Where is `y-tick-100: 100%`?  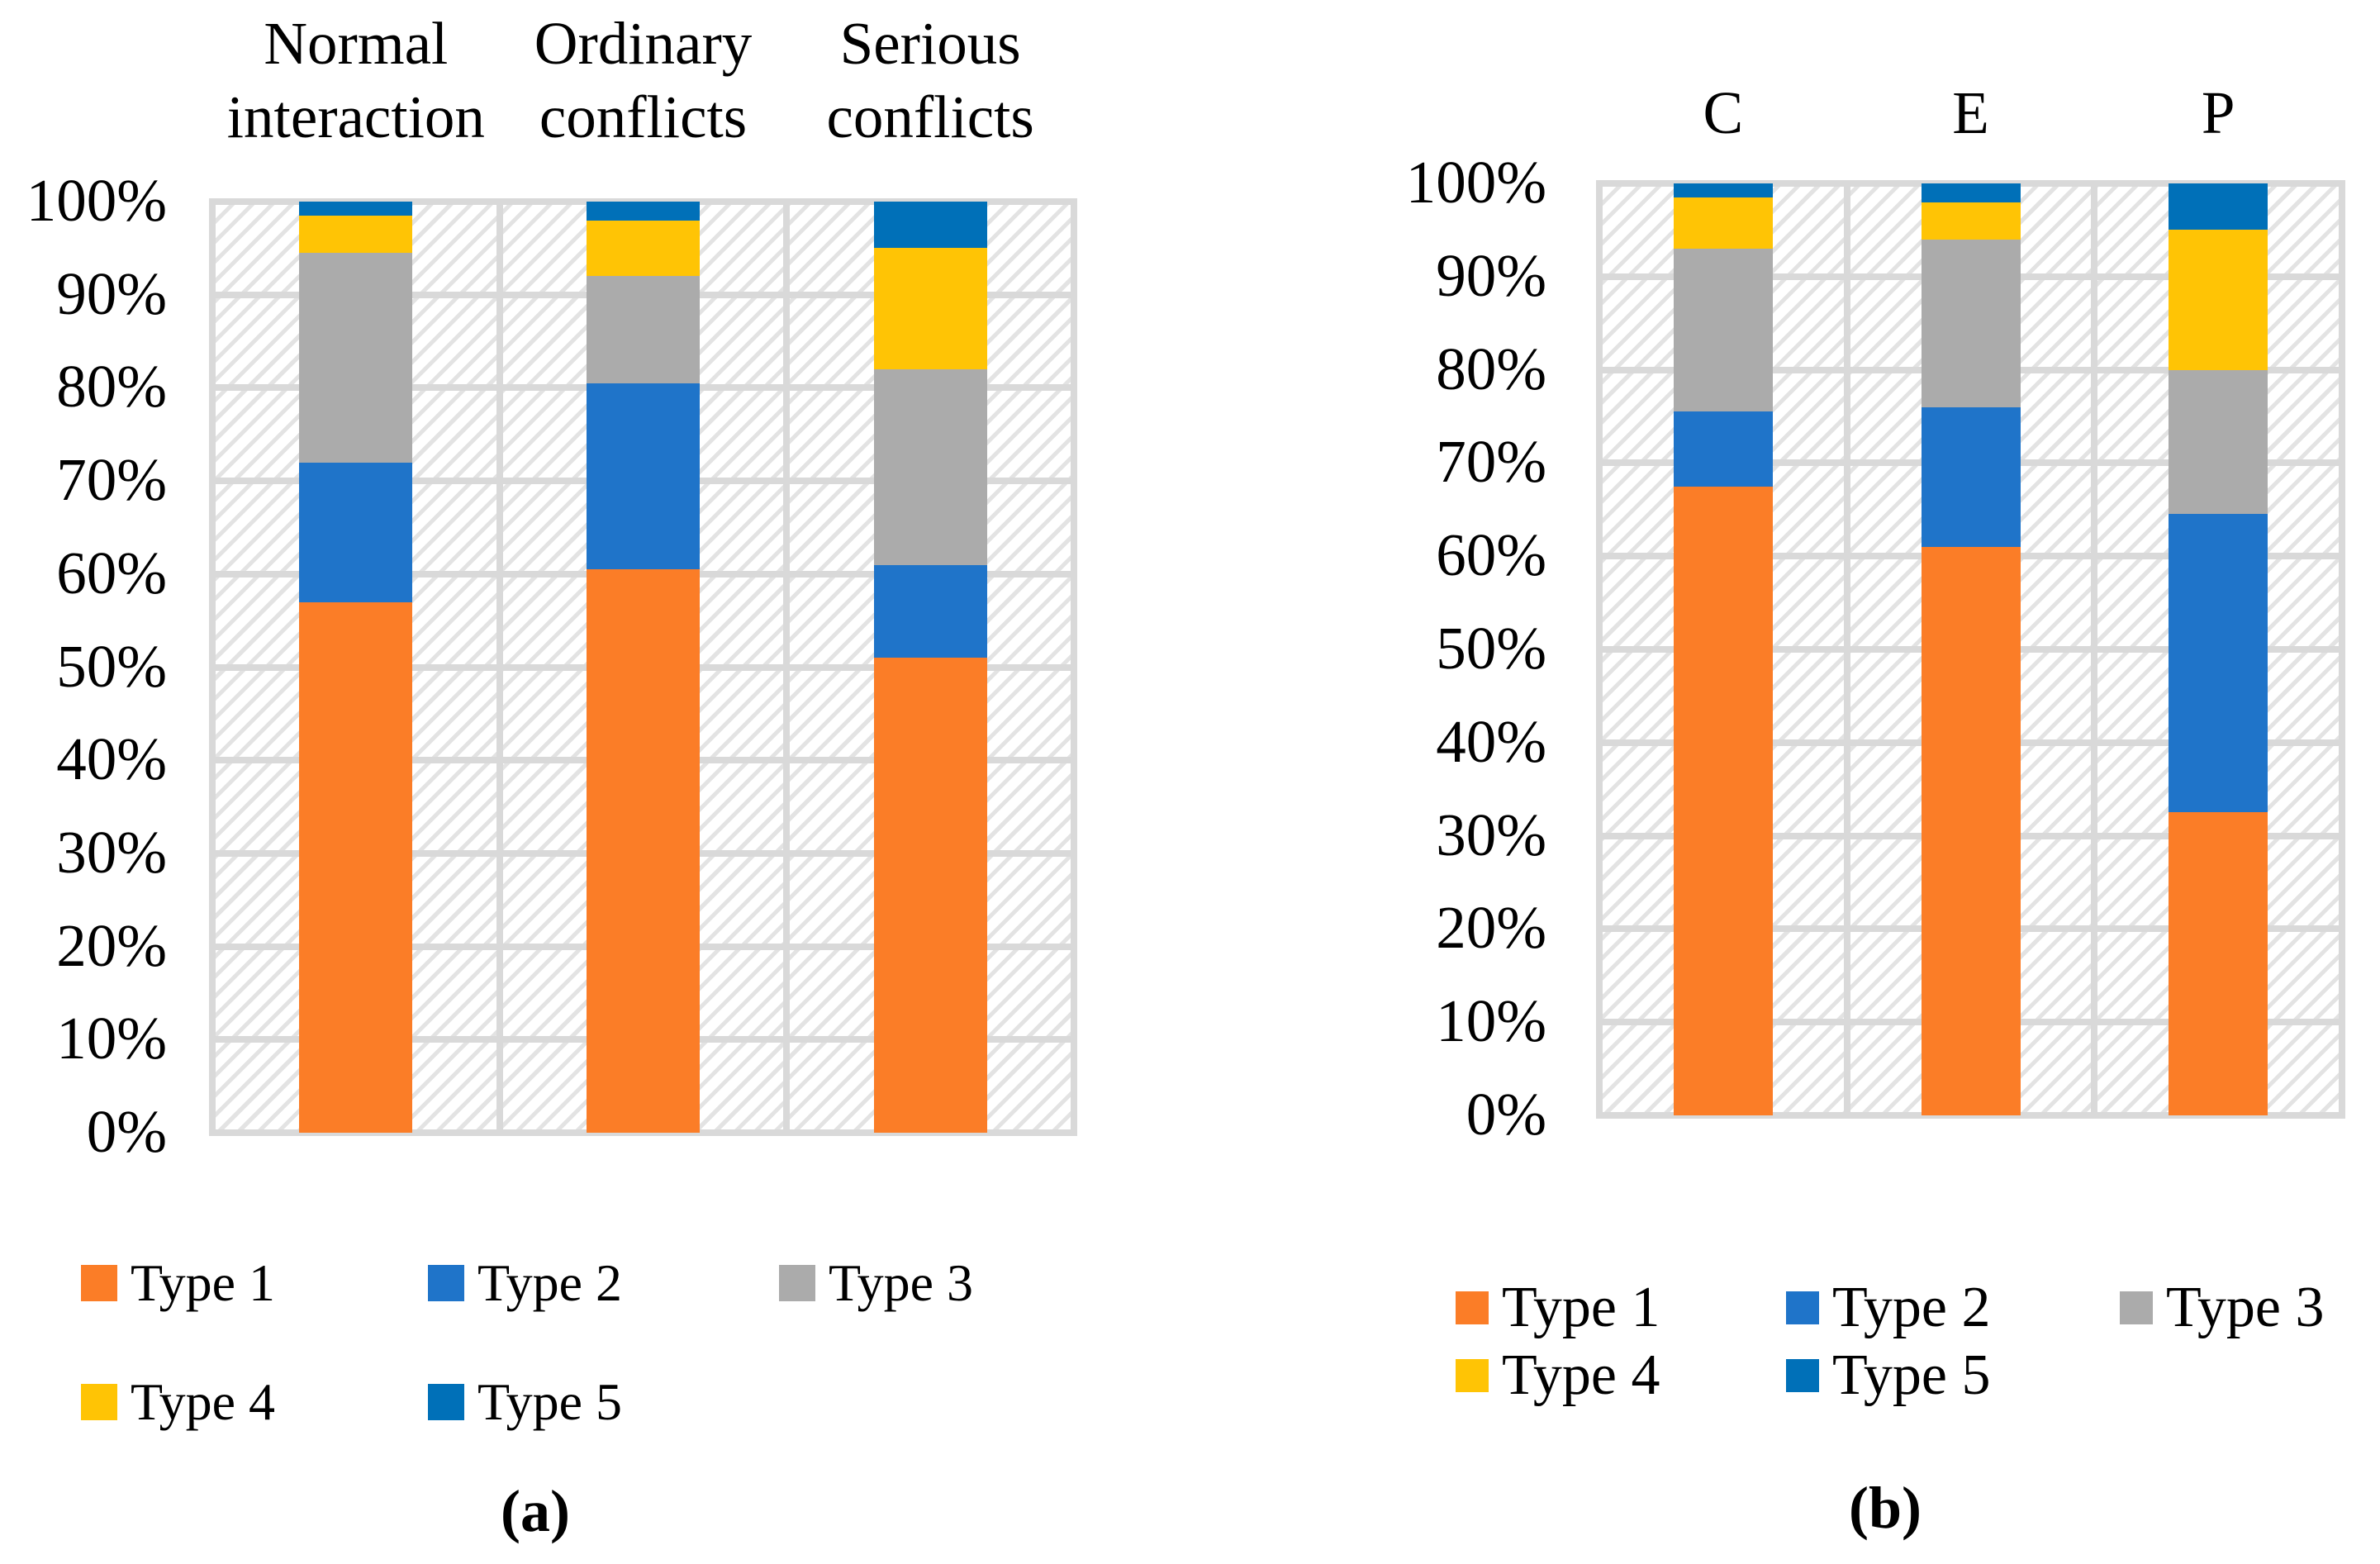 y-tick-100: 100% is located at coordinates (96, 201).